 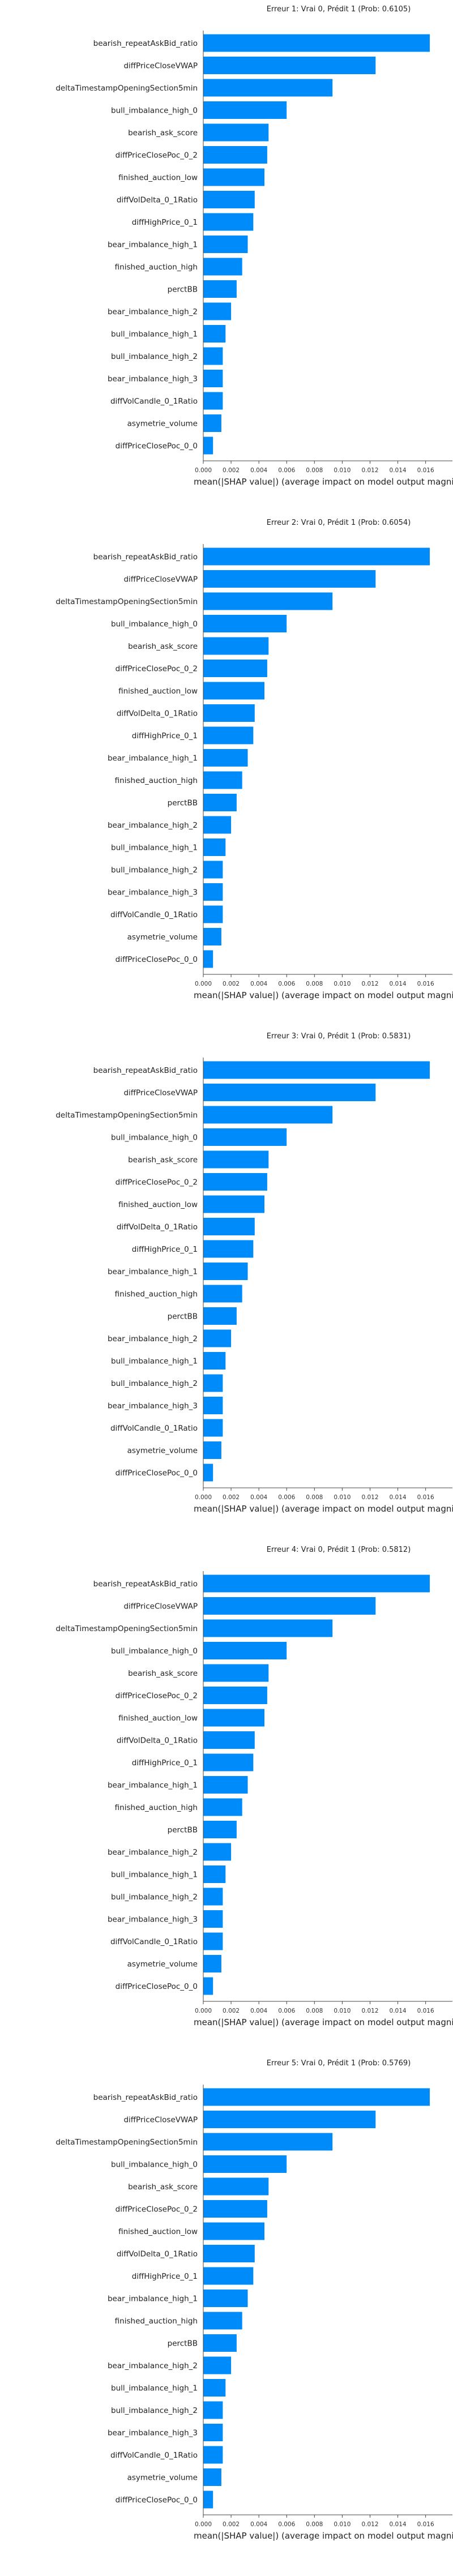 I want to click on x-tick-label: 0.016, so click(x=425, y=984).